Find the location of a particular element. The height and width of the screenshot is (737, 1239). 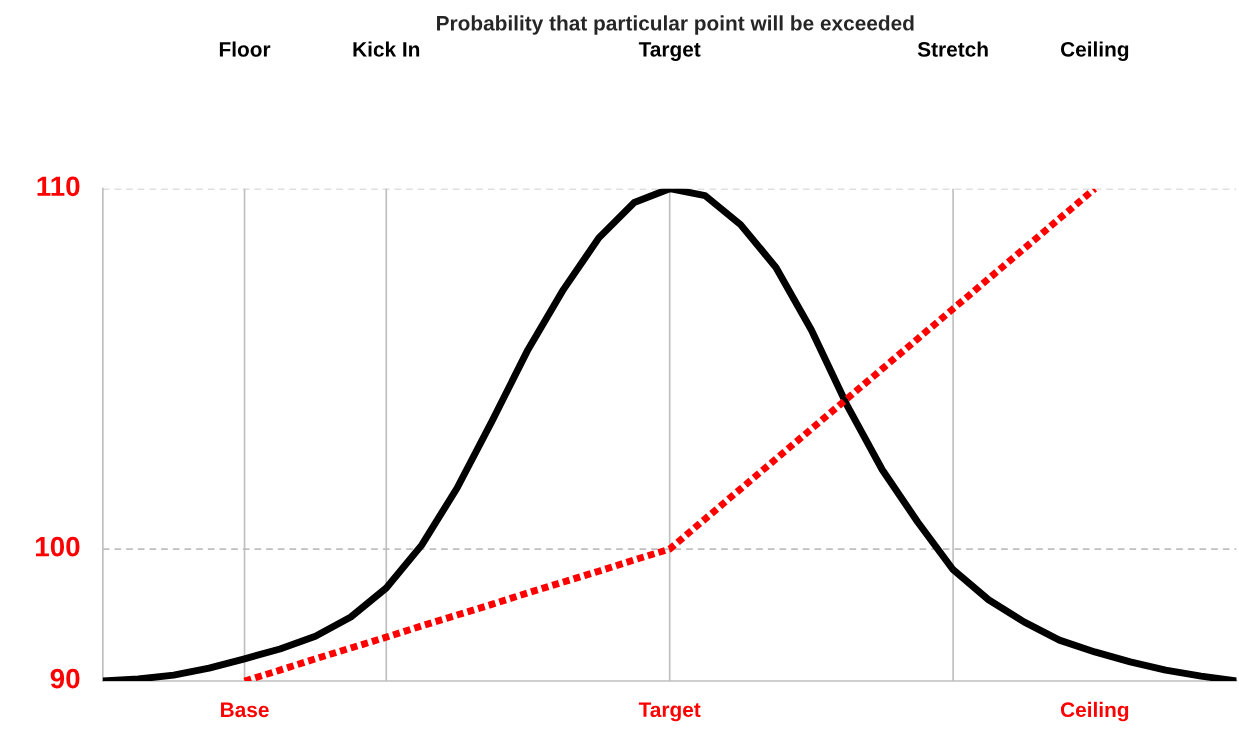

x-tick-label: Kick In is located at coordinates (386, 49).